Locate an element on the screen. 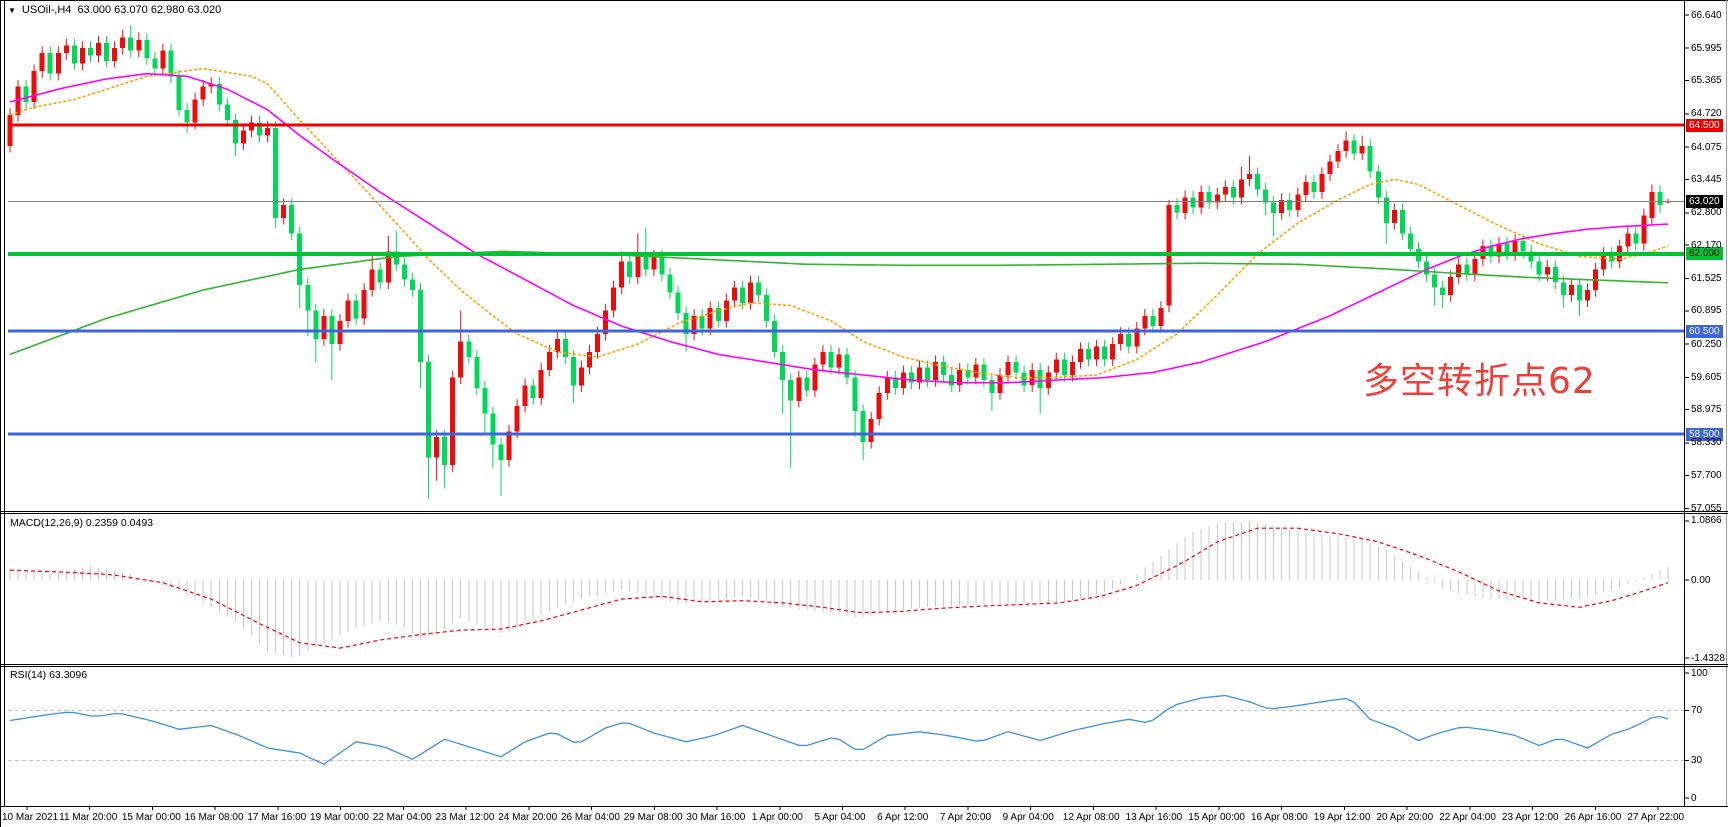 This screenshot has width=1728, height=827. macd-signal-line is located at coordinates (839, 588).